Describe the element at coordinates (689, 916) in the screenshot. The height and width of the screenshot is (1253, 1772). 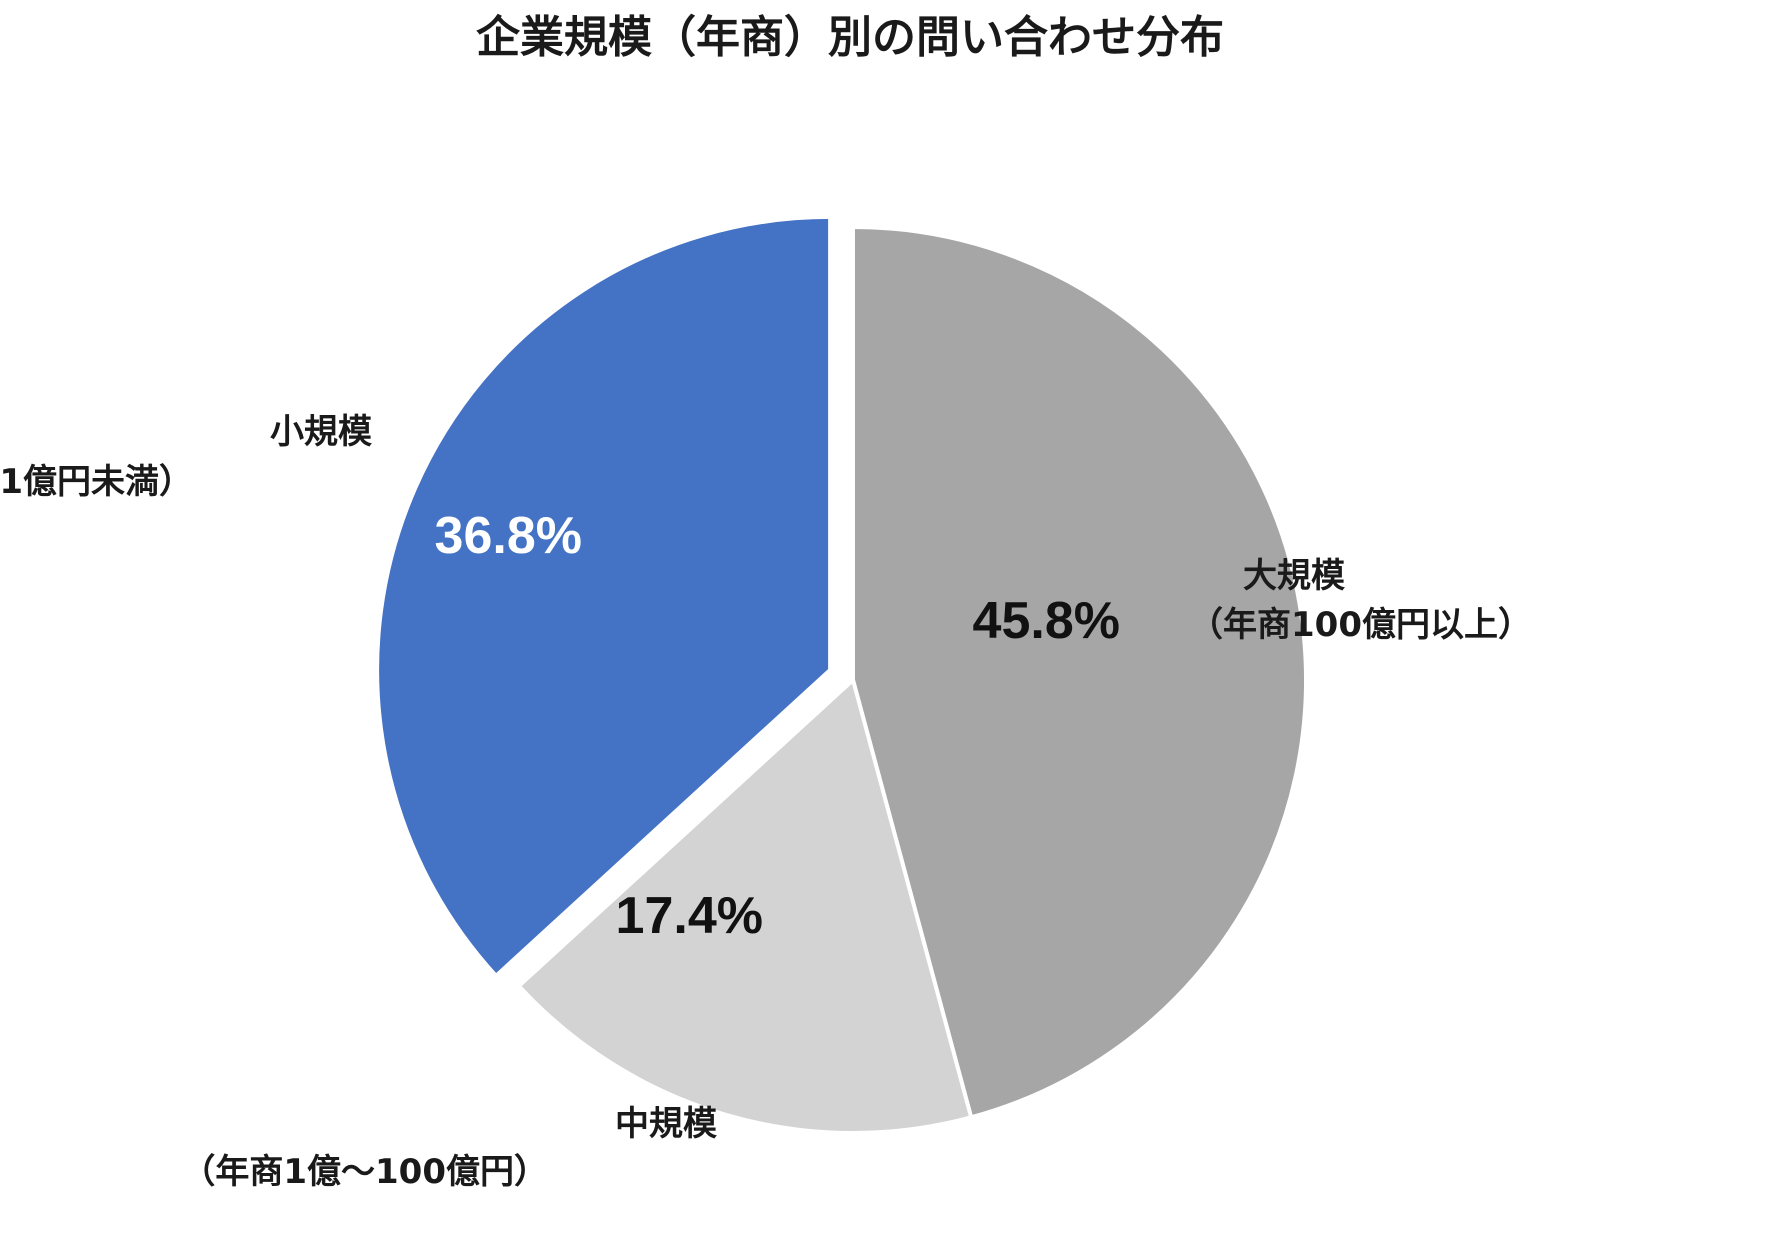
I see `pie-value-label-medium: 17.4%` at that location.